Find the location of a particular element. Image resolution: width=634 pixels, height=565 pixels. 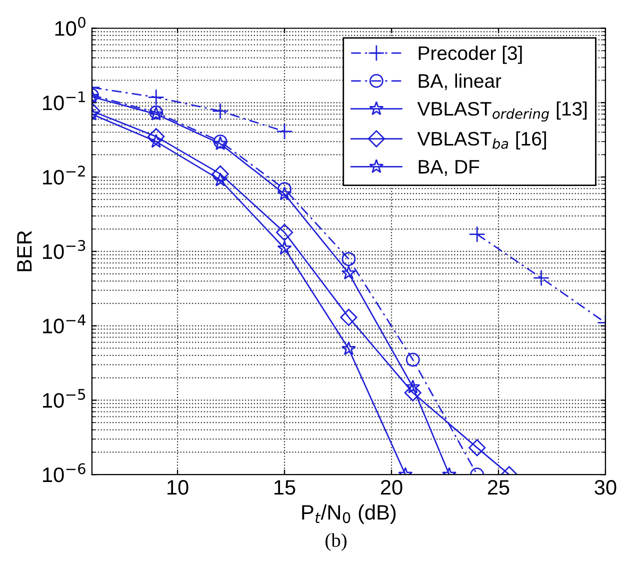

x-tick-label: 30 is located at coordinates (605, 487).